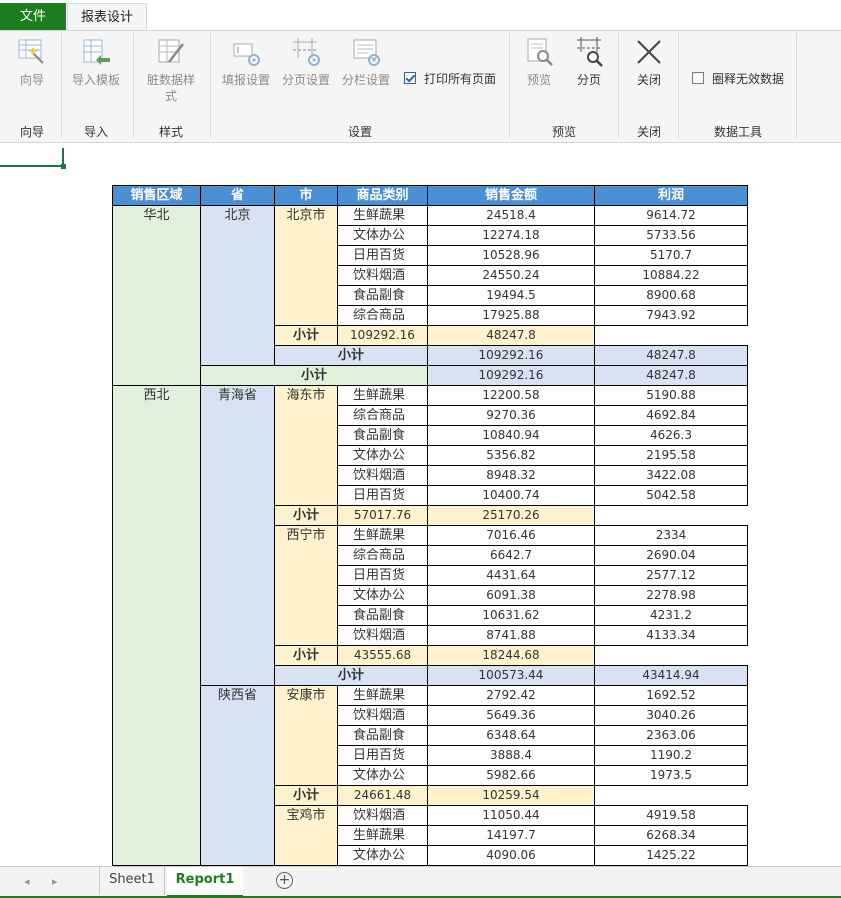 The image size is (841, 898). I want to click on tab-file: 文件, so click(33, 17).